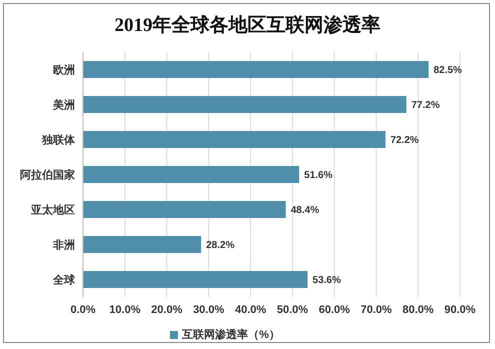 The width and height of the screenshot is (495, 349). Describe the element at coordinates (250, 310) in the screenshot. I see `x-tick-label: 40.0%` at that location.